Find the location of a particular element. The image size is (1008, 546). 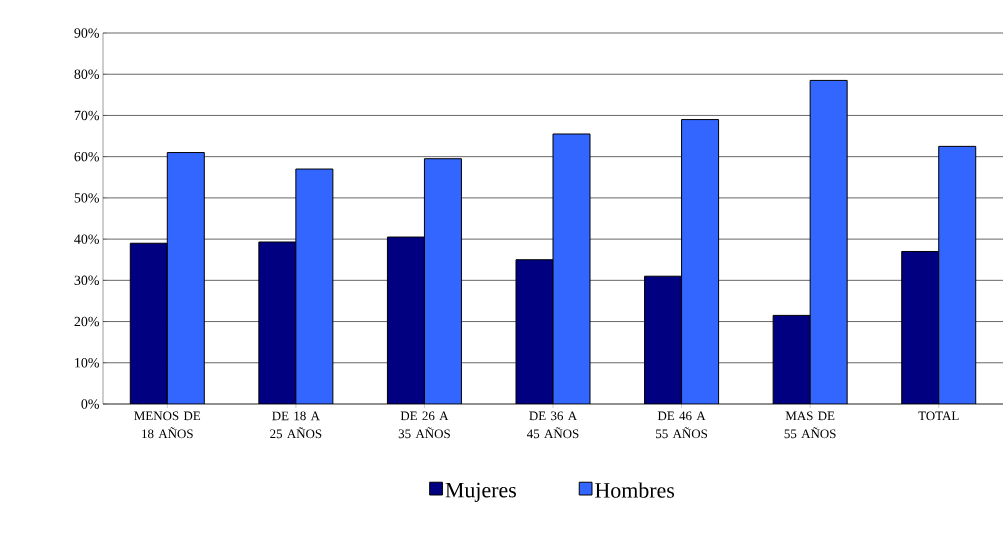

x-tick-label: MAS DE 55 AÑOS is located at coordinates (810, 425).